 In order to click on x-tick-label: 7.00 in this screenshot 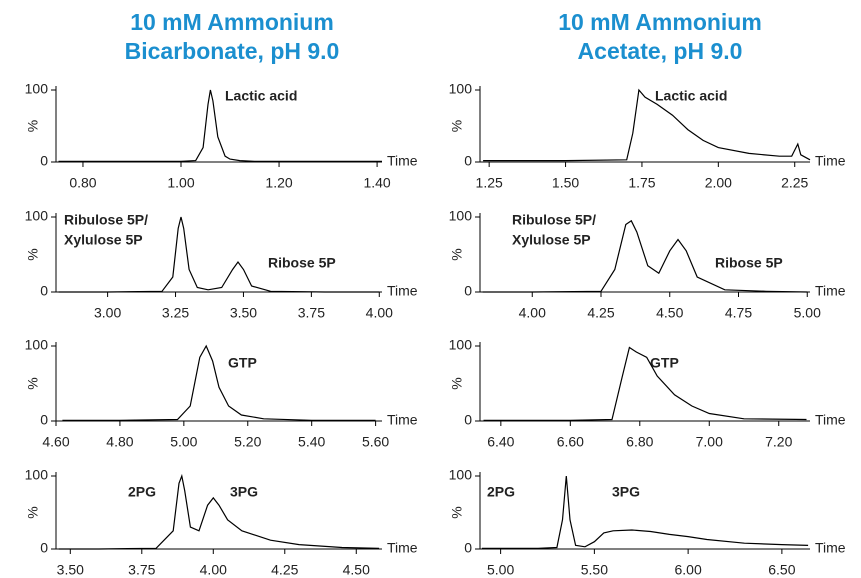, I will do `click(709, 442)`.